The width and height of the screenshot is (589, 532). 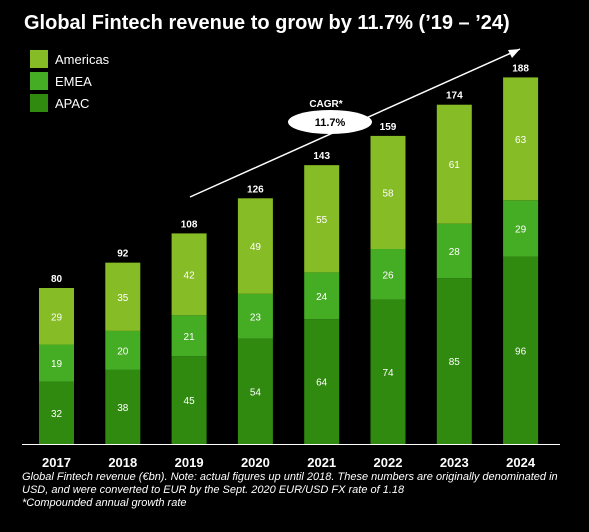 What do you see at coordinates (520, 68) in the screenshot?
I see `total-label-2024: 188` at bounding box center [520, 68].